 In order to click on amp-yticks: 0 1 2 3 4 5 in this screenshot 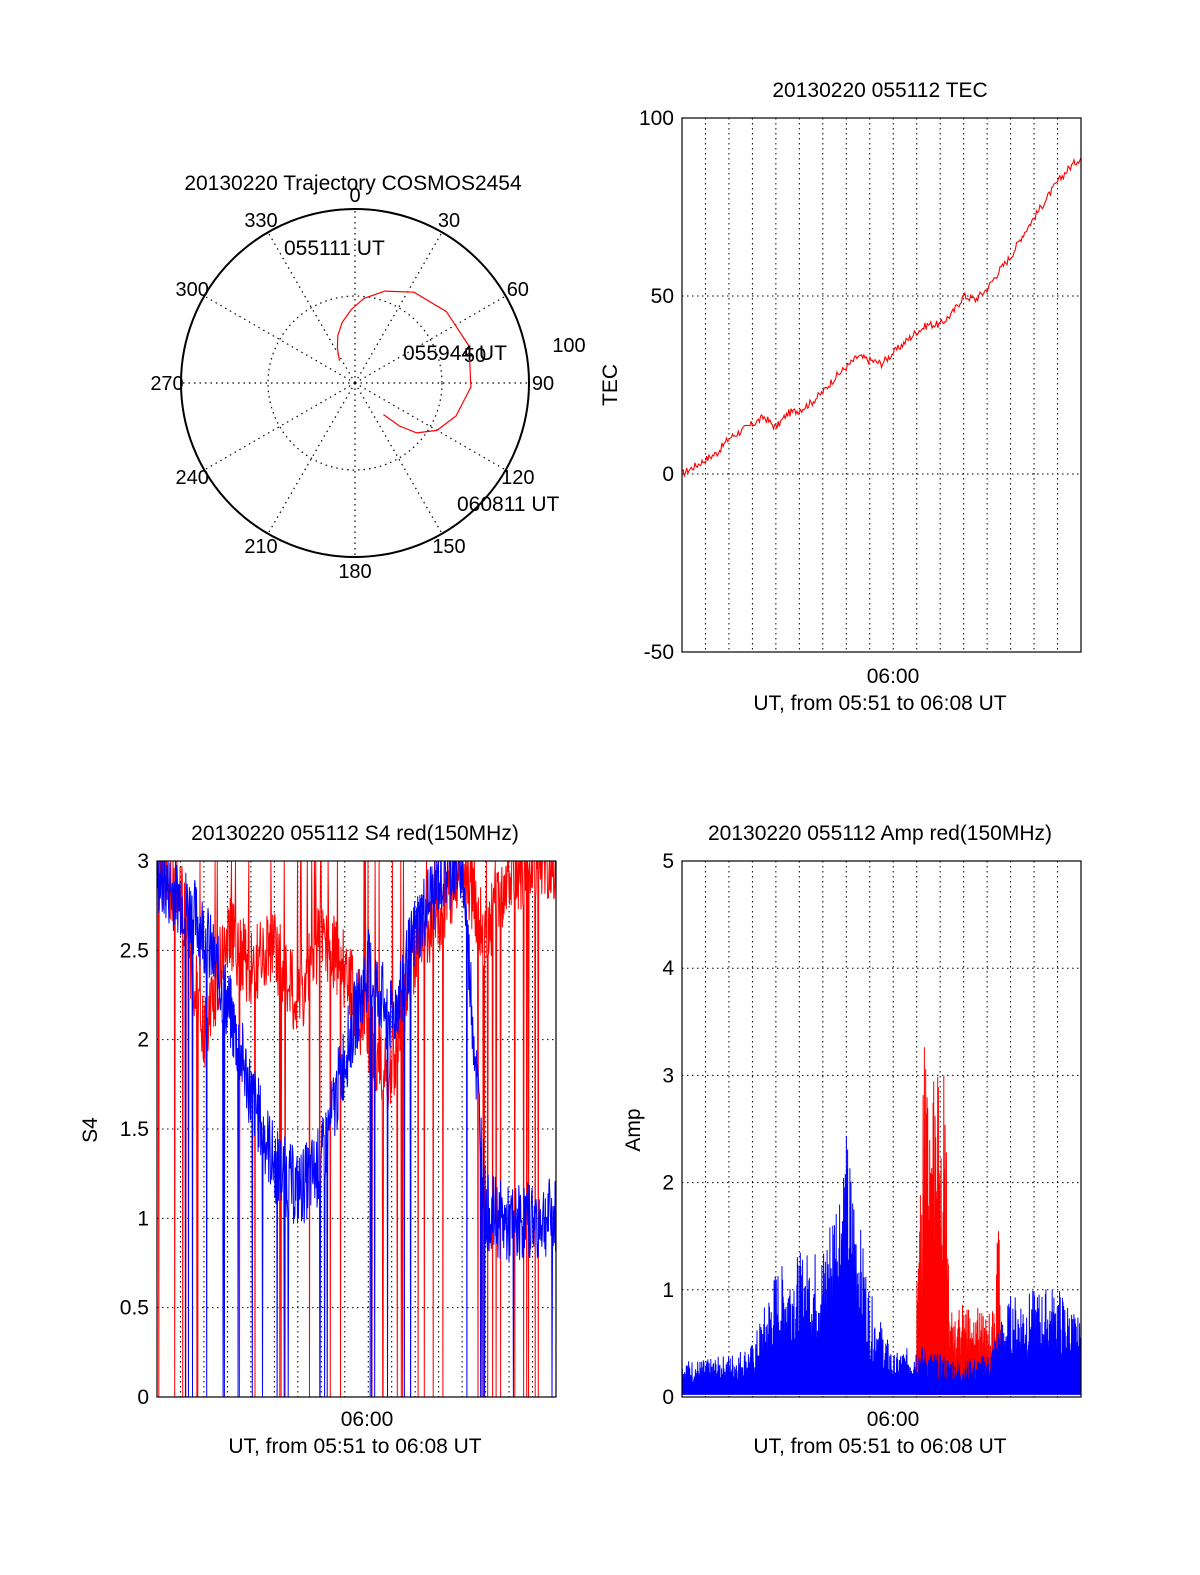, I will do `click(668, 1129)`.